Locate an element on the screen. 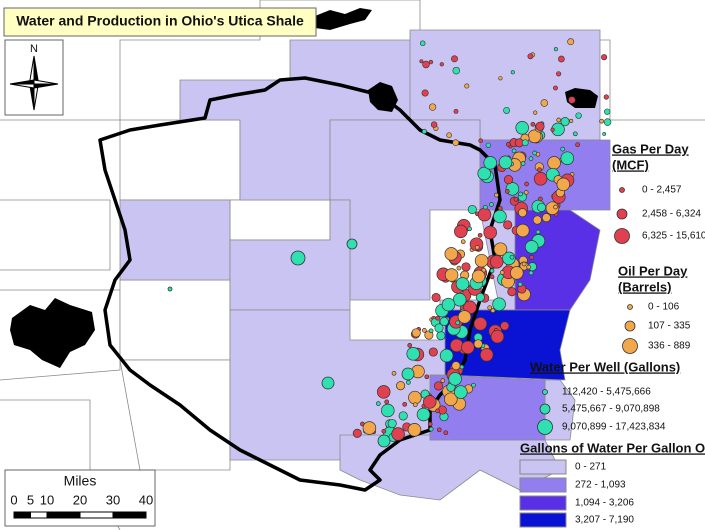 Image resolution: width=705 pixels, height=530 pixels. legend-label: 272 - 1,093 is located at coordinates (600, 485).